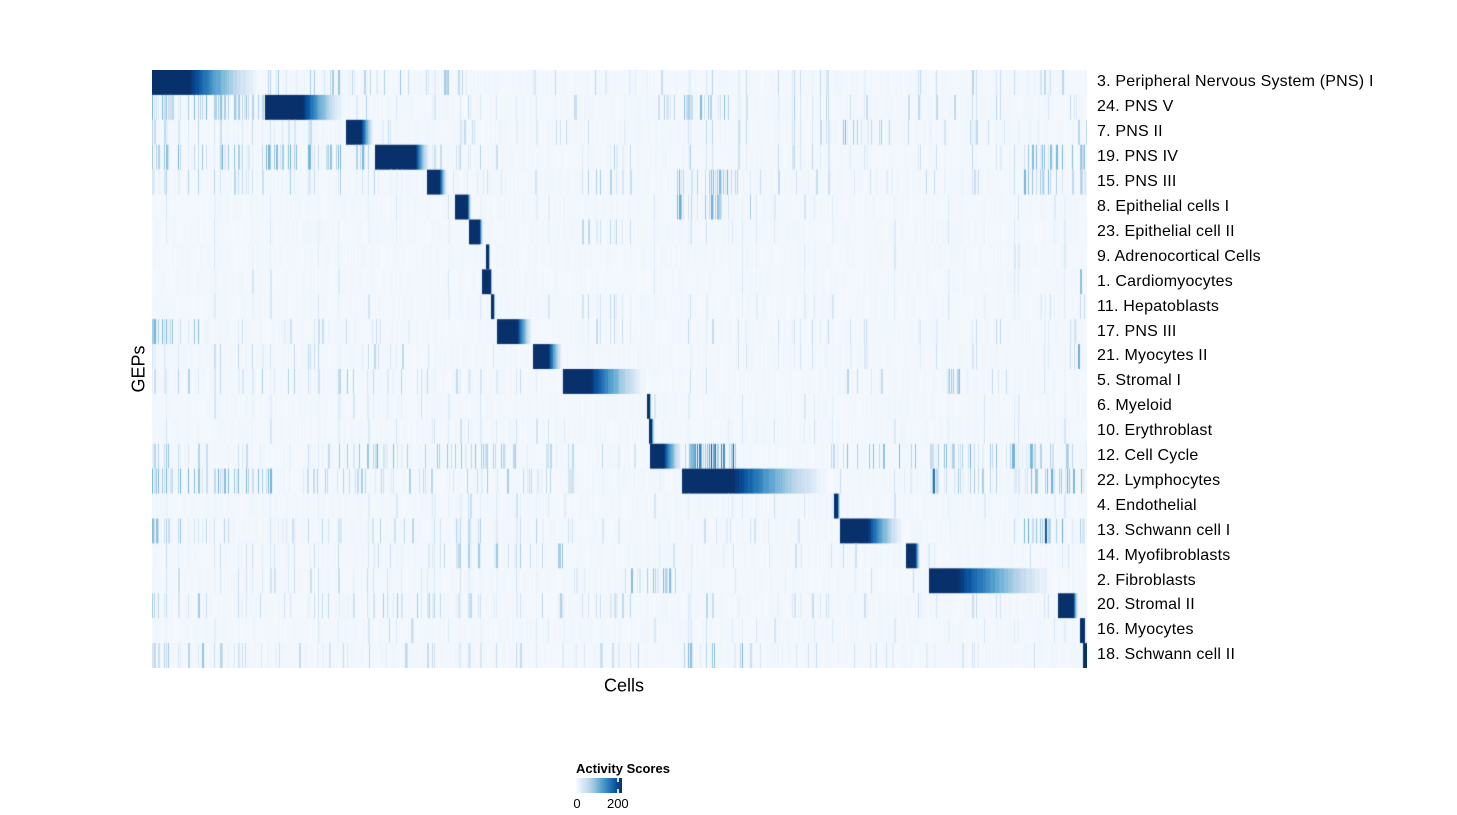 This screenshot has height=815, width=1457. I want to click on row-label: 1. Cardiomyocytes, so click(1165, 281).